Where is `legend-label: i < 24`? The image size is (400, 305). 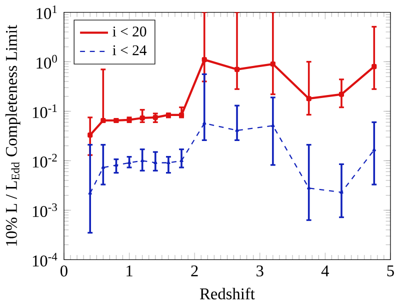
legend-label: i < 24 is located at coordinates (129, 50).